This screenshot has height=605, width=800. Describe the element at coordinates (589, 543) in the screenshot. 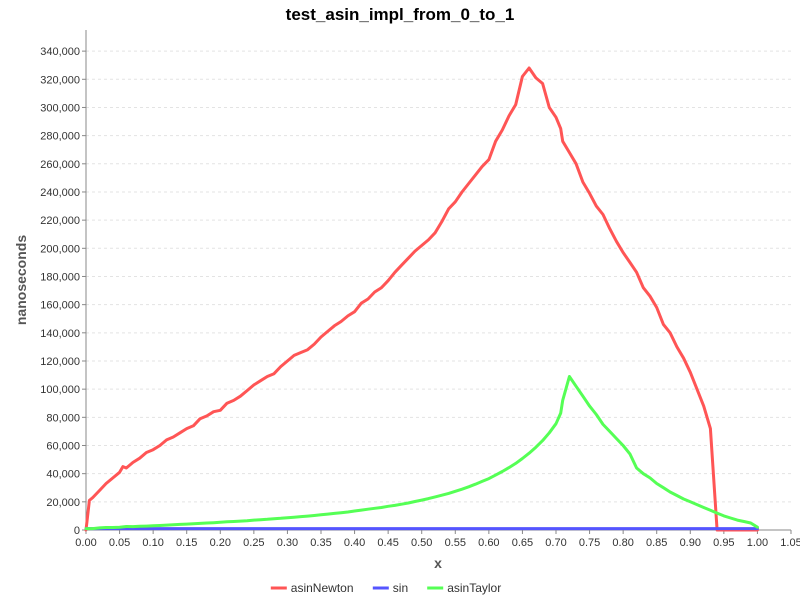

I see `x-tick-label: 0.75` at that location.